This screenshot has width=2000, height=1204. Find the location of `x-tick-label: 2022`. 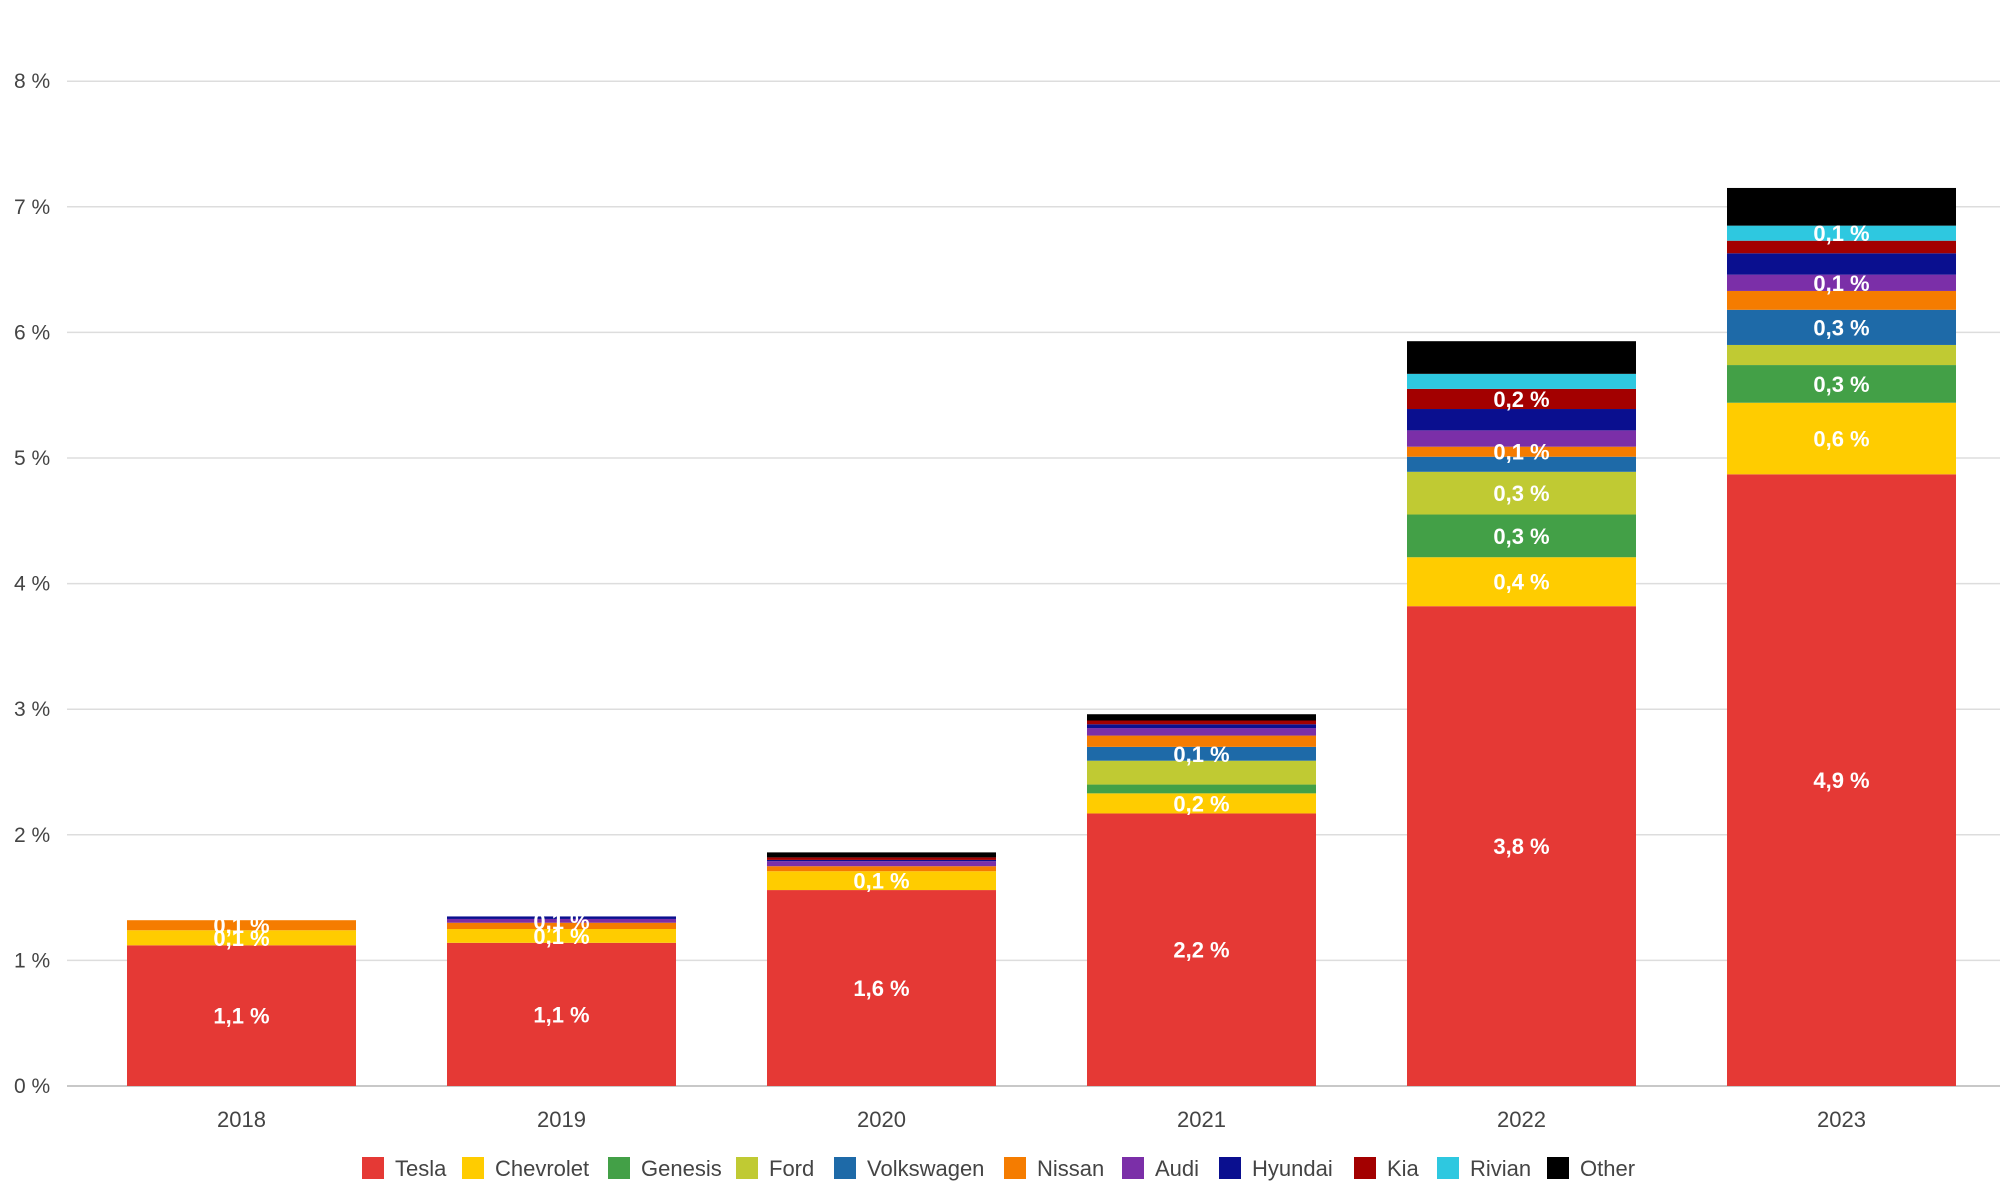

x-tick-label: 2022 is located at coordinates (1521, 1119).